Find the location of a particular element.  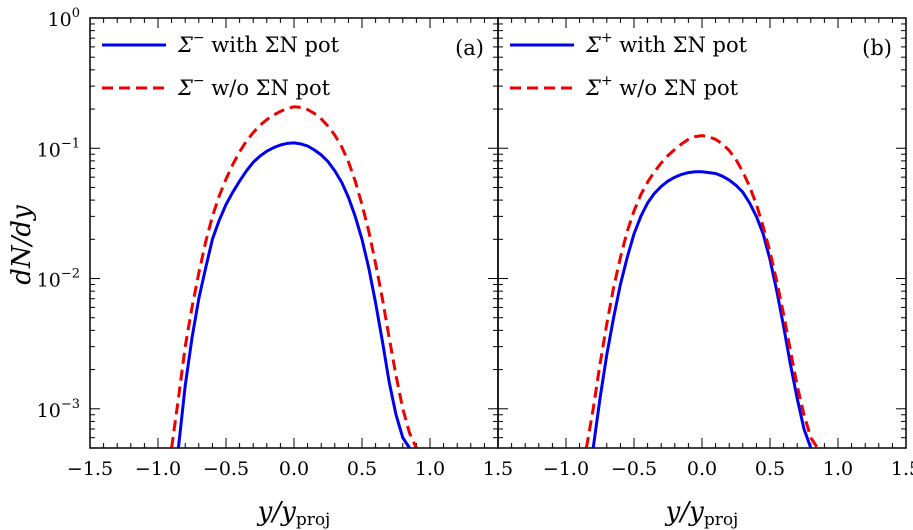

y-tick-label: 10⁻³ is located at coordinates (58, 409).